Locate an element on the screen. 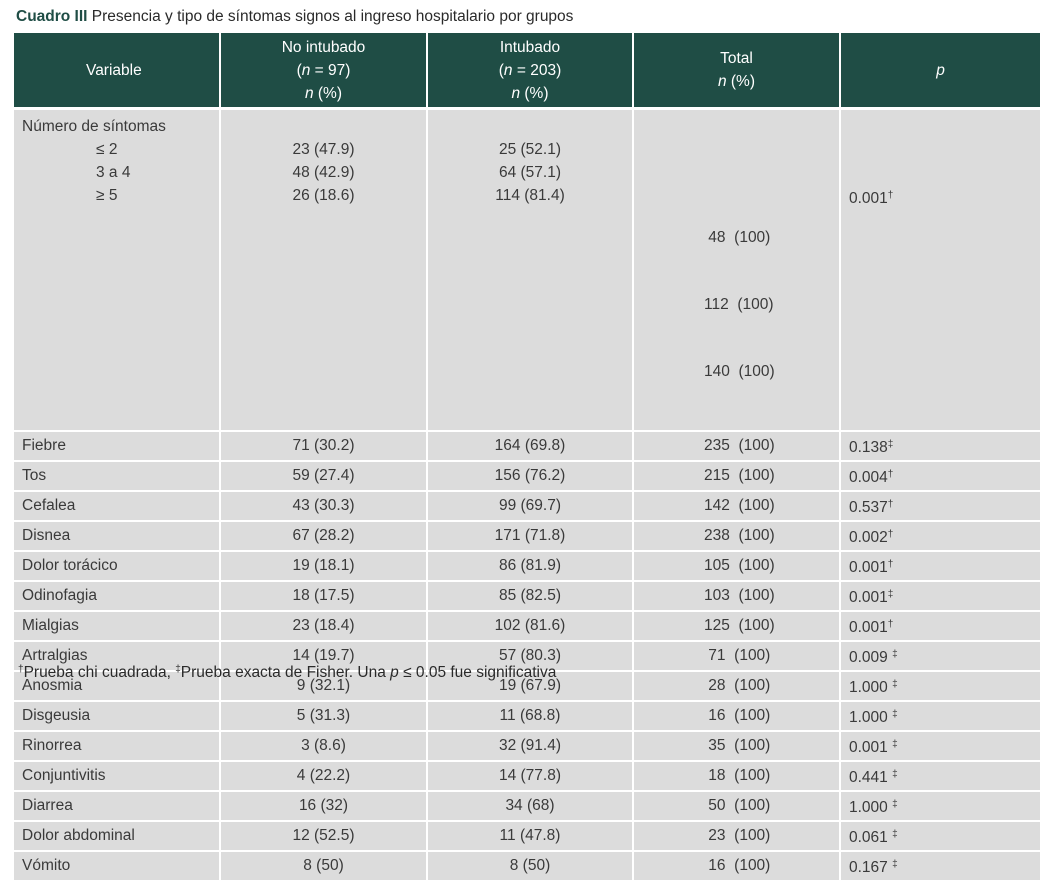 This screenshot has width=1051, height=880. table-row: Diarrea 16 (32) 34 (68) 50 (100) 1.000 ‡ is located at coordinates (527, 805).